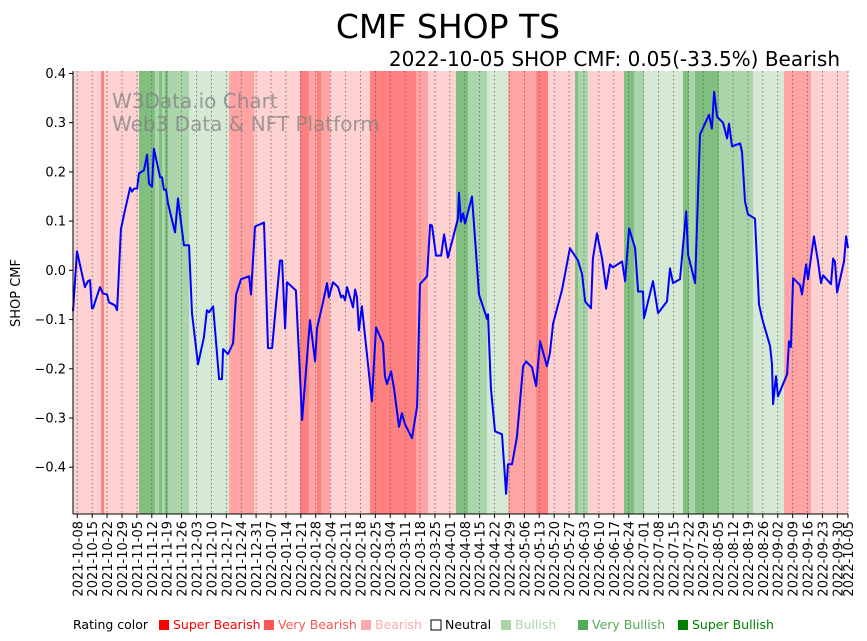 This screenshot has height=641, width=867. What do you see at coordinates (585, 559) in the screenshot?
I see `x-tick-label: 2022-06-03` at bounding box center [585, 559].